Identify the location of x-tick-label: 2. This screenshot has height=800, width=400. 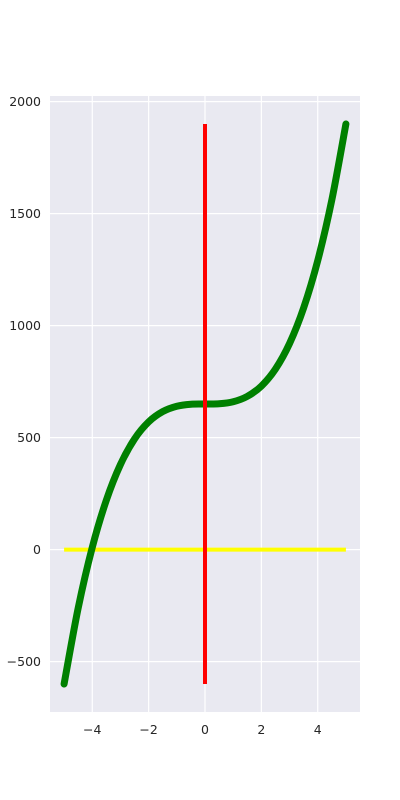
(261, 729).